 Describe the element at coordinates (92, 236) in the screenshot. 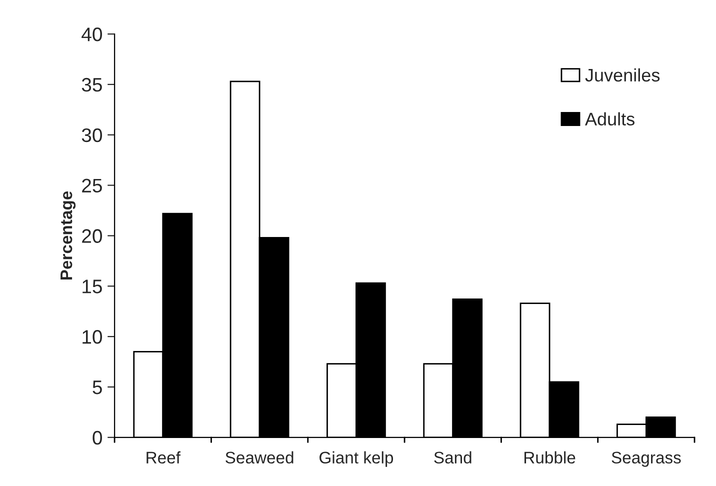

I see `y-tick-label: 20` at that location.